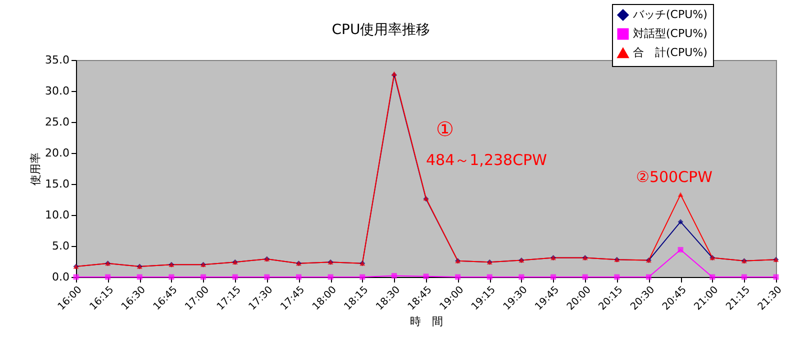 The height and width of the screenshot is (340, 810). I want to click on annotation: 484～1,238CPW, so click(487, 160).